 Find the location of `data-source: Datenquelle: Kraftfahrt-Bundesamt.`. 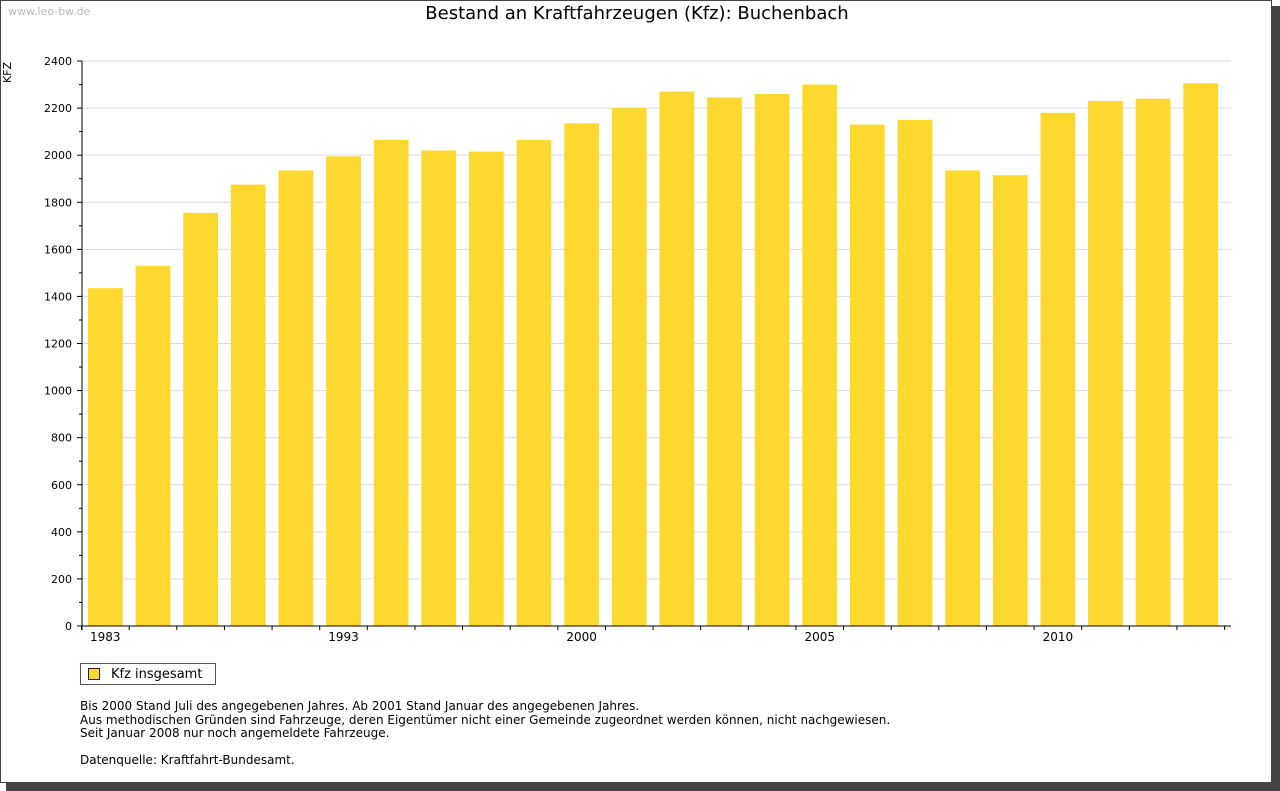

data-source: Datenquelle: Kraftfahrt-Bundesamt. is located at coordinates (187, 760).